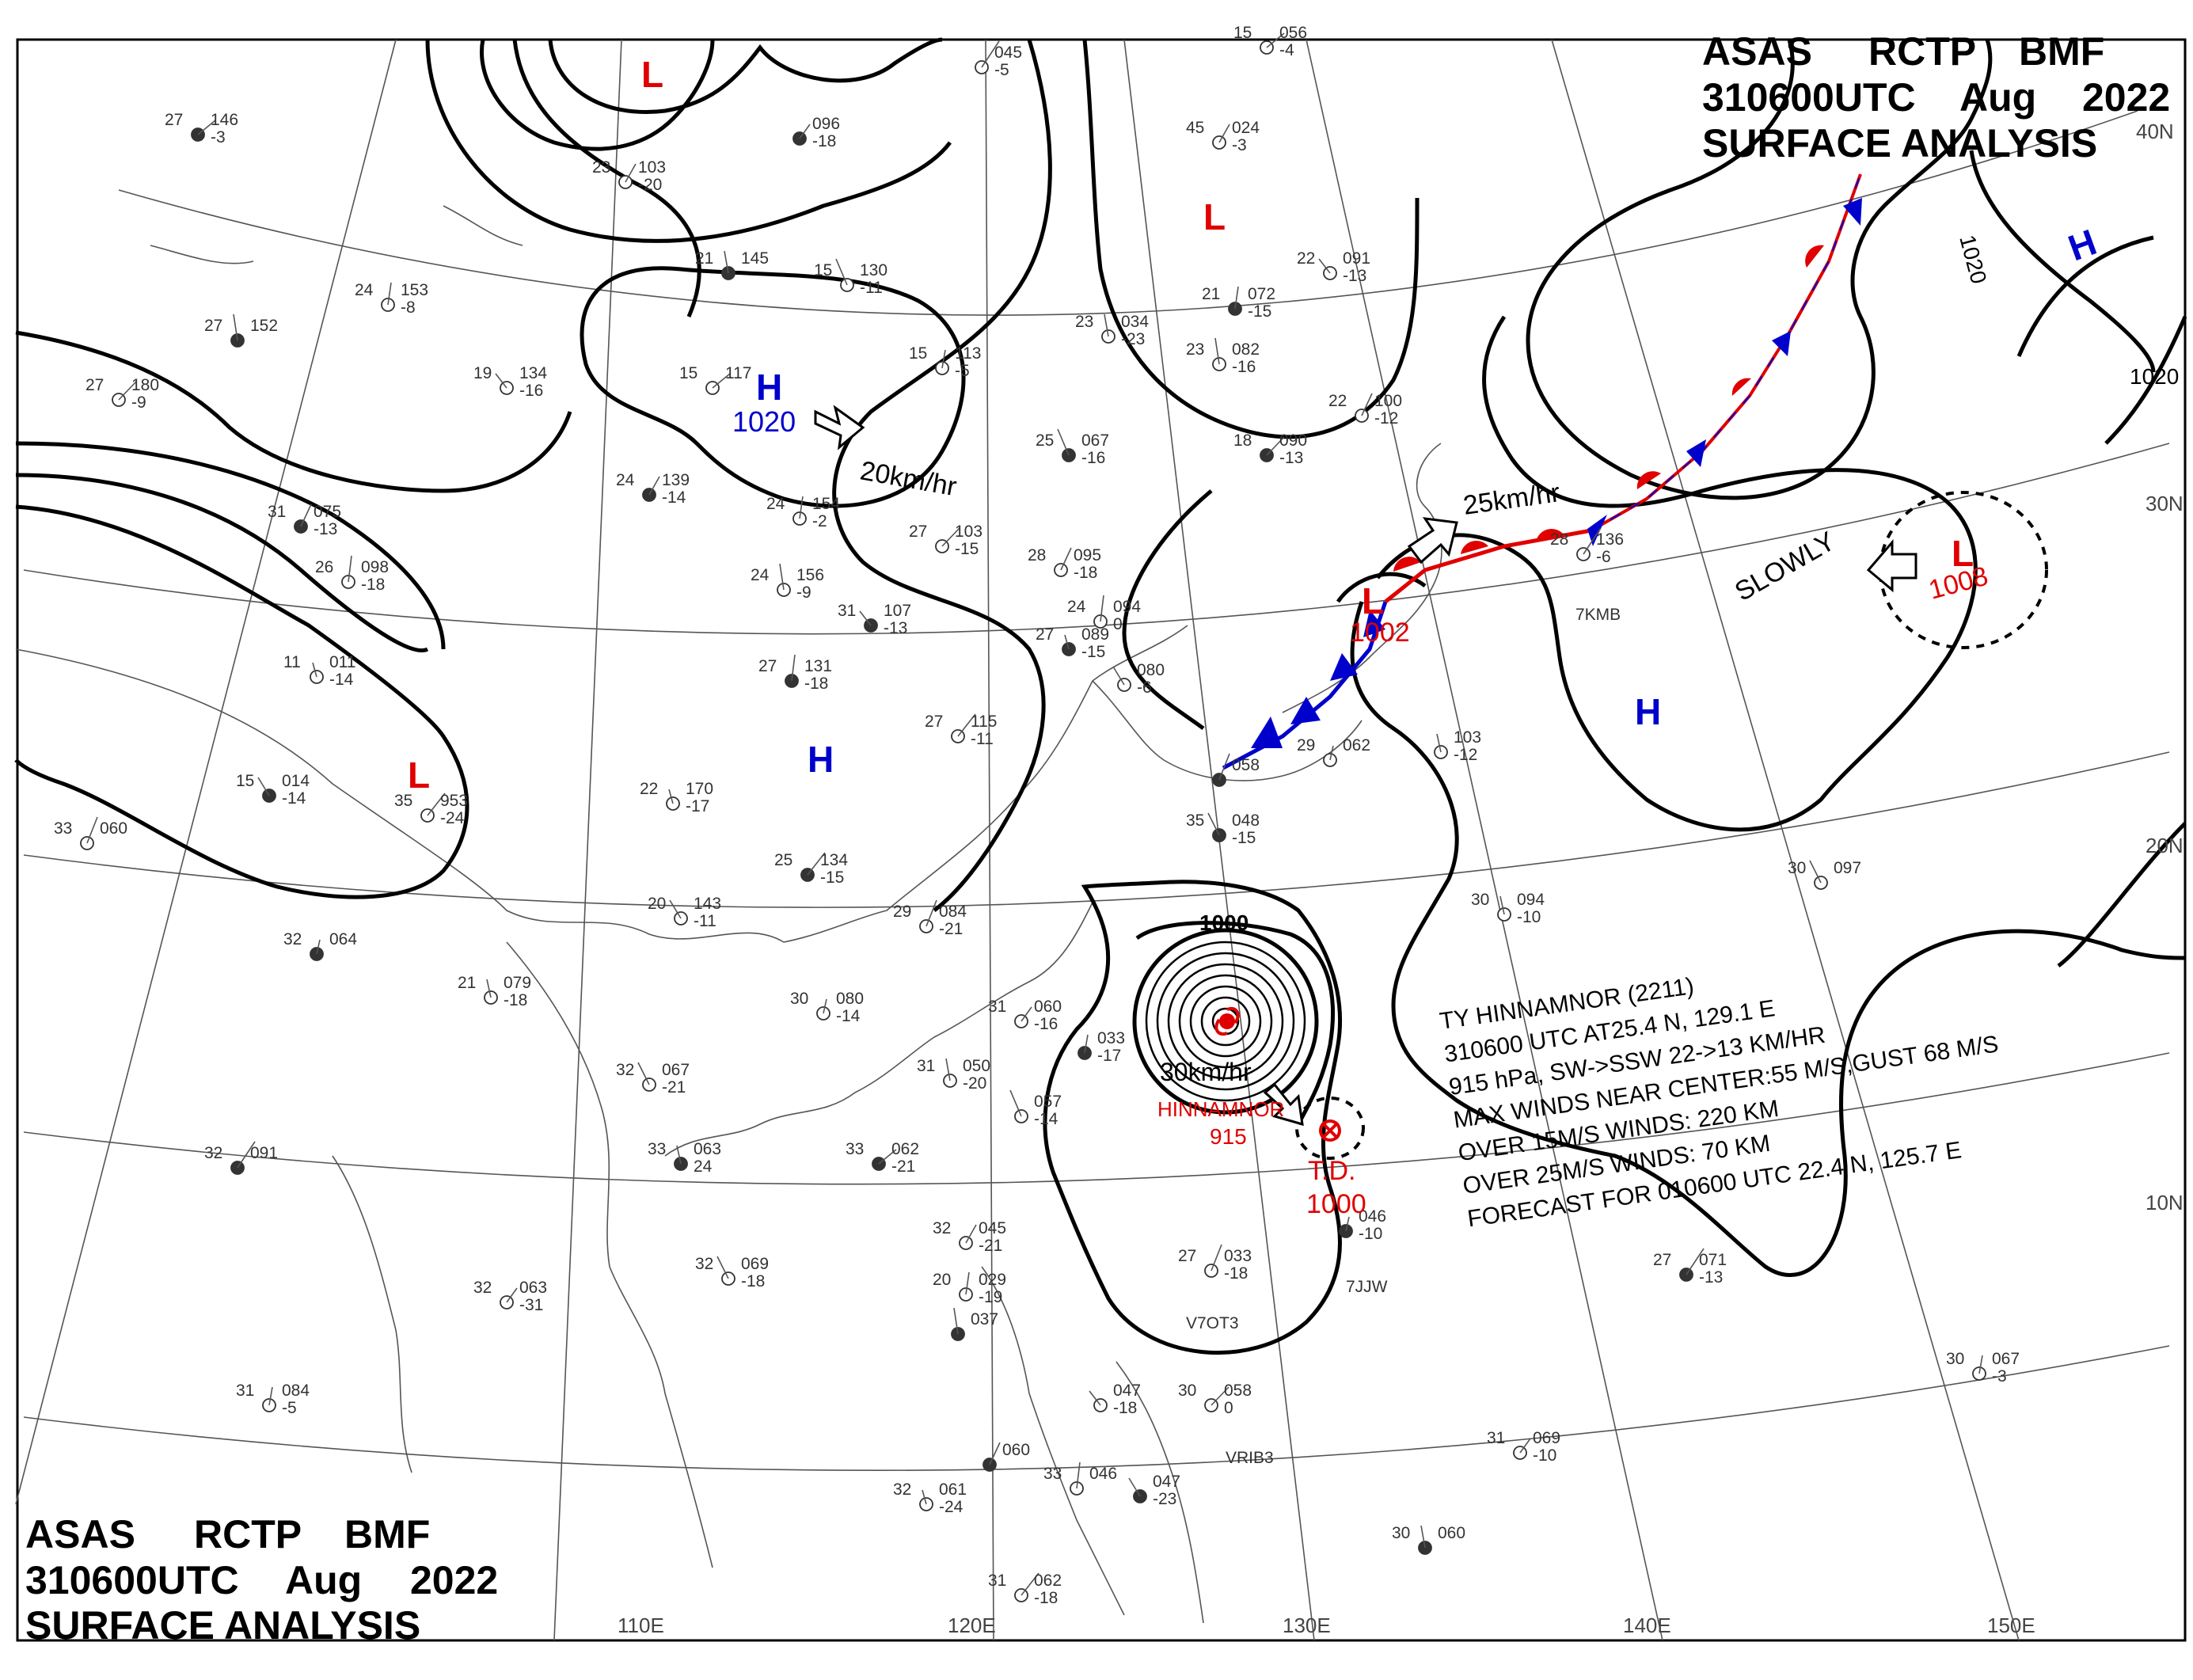  Describe the element at coordinates (903, 1166) in the screenshot. I see `station-tendency: -21` at that location.